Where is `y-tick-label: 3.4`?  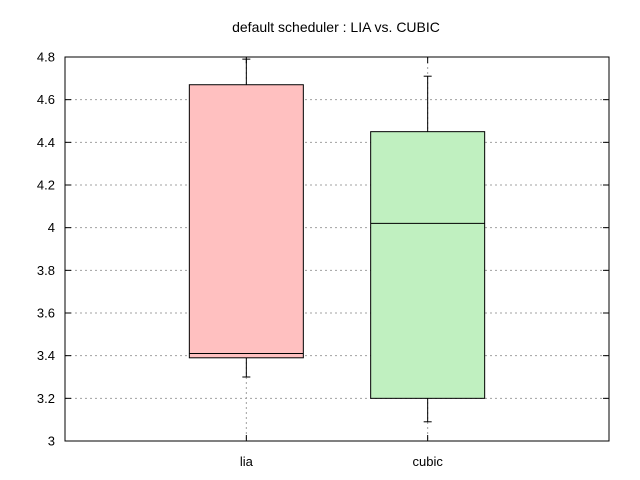 y-tick-label: 3.4 is located at coordinates (46, 355).